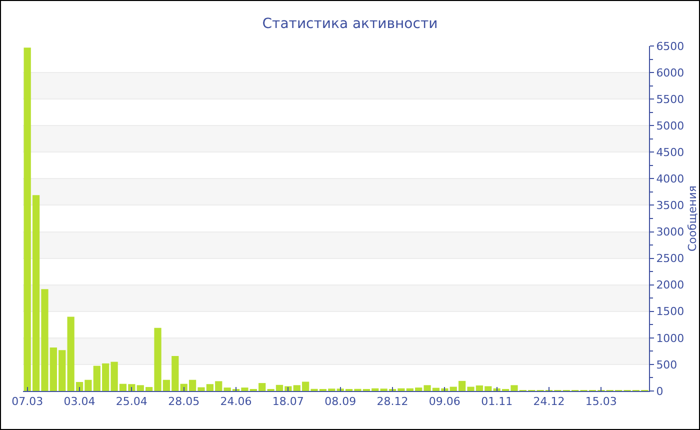 The image size is (700, 430). What do you see at coordinates (670, 152) in the screenshot?
I see `y-tick-label: 4500` at bounding box center [670, 152].